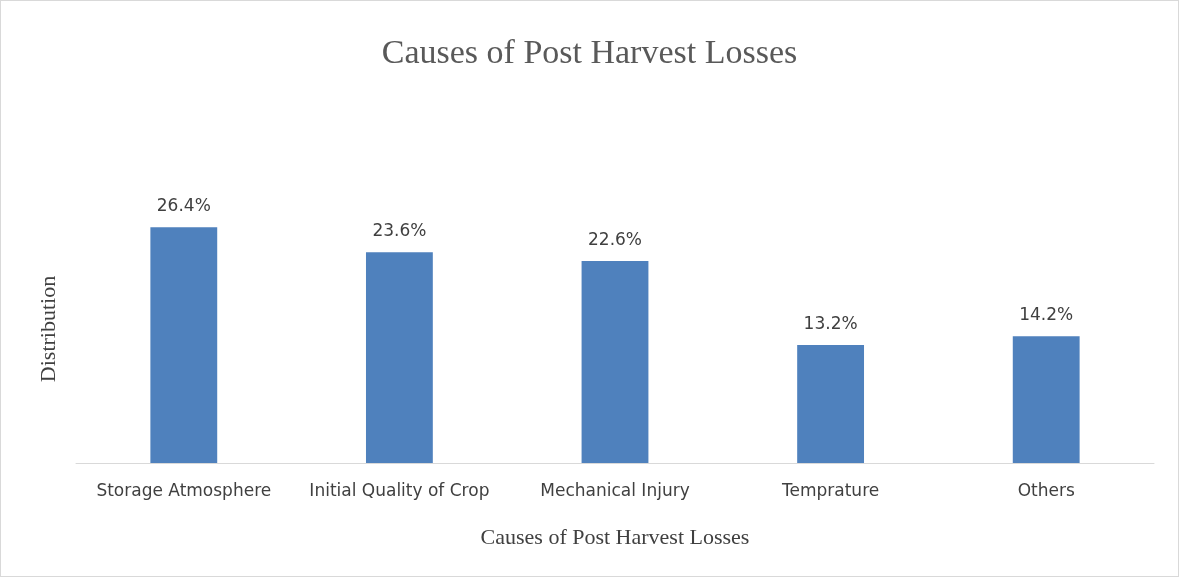 This screenshot has height=577, width=1179. Describe the element at coordinates (830, 489) in the screenshot. I see `x-tick-label: Temprature` at that location.